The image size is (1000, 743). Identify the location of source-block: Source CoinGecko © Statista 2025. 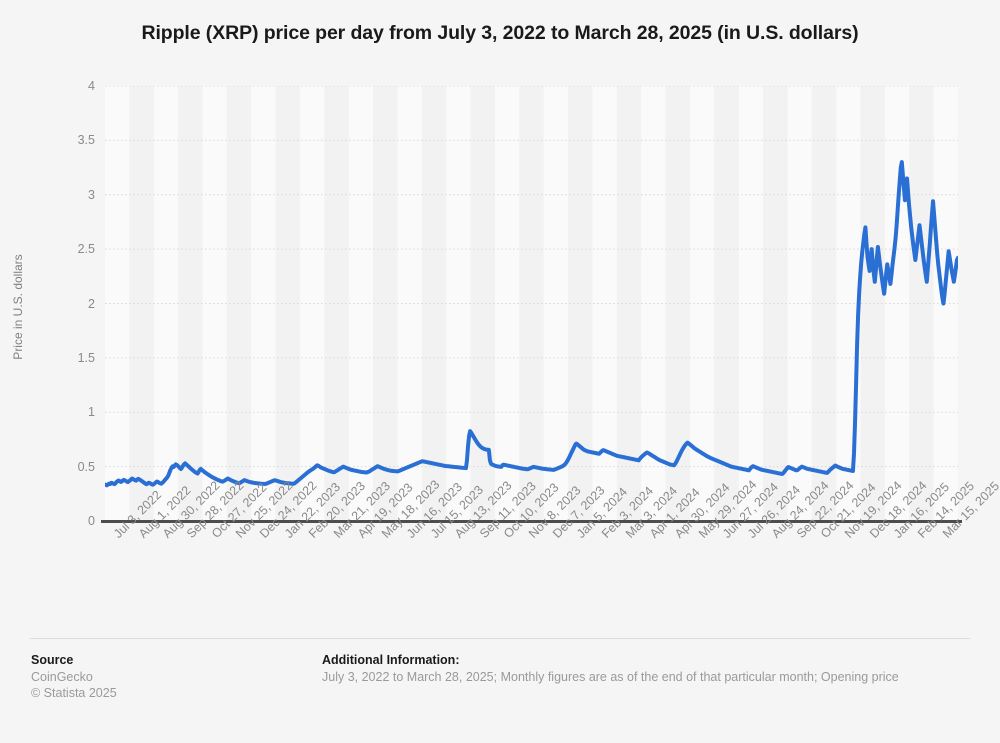
(166, 676).